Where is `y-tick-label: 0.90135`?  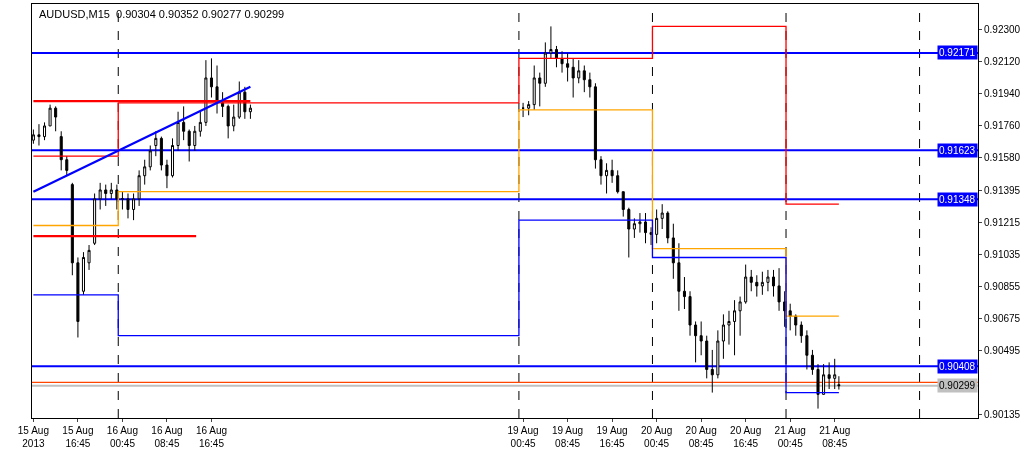 y-tick-label: 0.90135 is located at coordinates (1002, 415).